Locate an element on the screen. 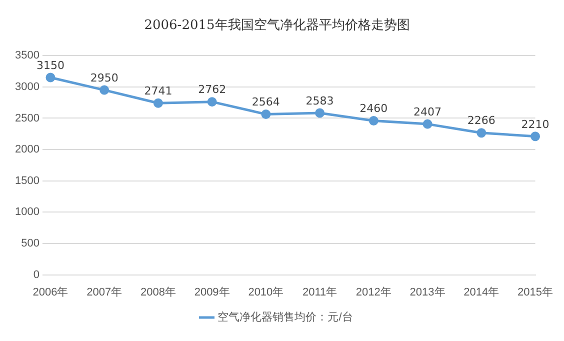 The image size is (564, 341). y-tick-label: 500 is located at coordinates (30, 244).